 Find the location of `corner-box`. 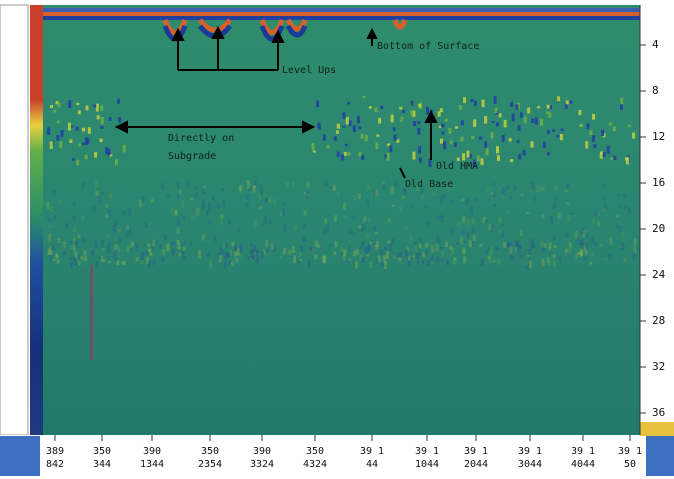

corner-box is located at coordinates (660, 456).